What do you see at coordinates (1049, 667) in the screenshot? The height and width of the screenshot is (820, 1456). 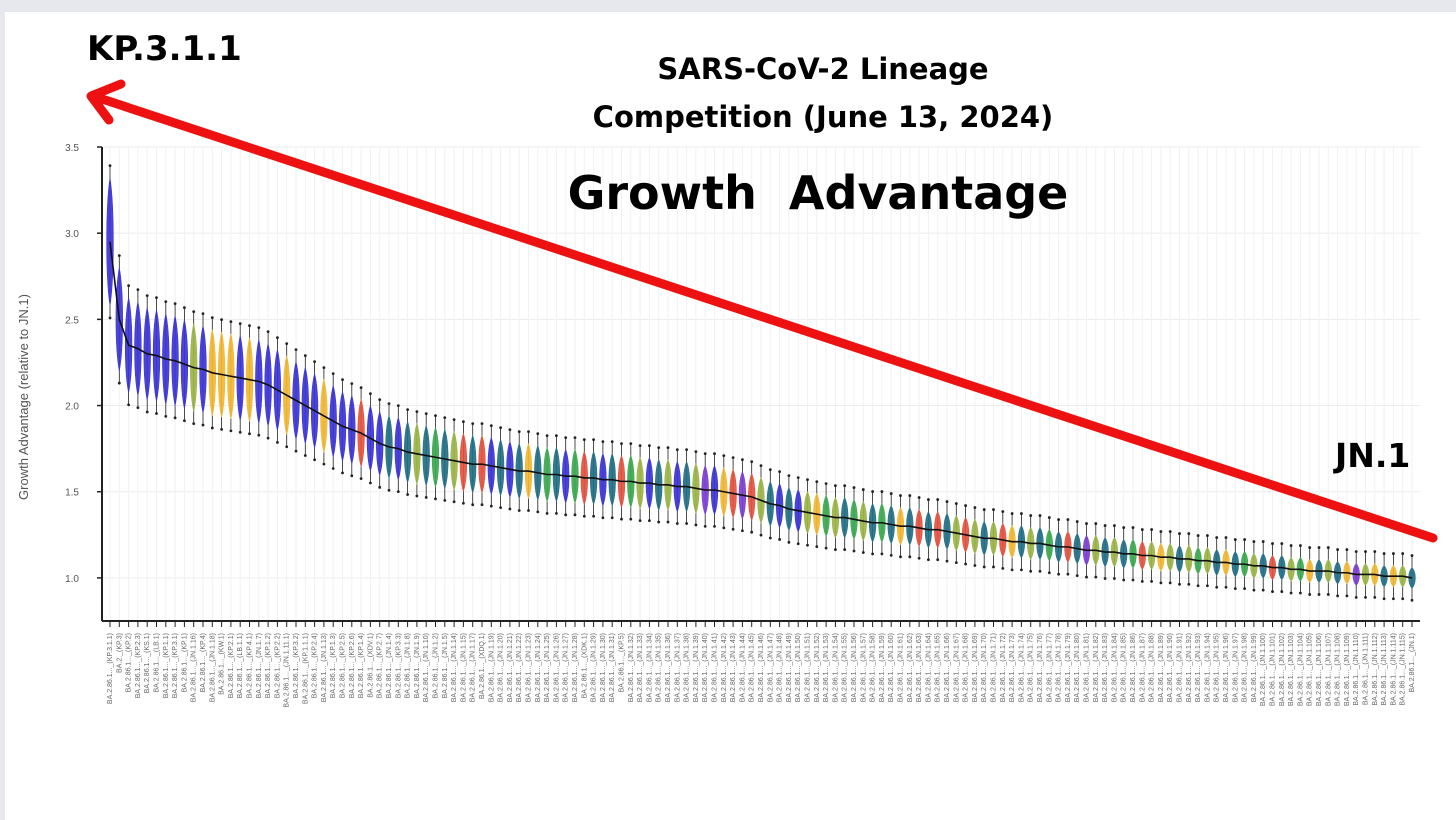 I see `x-tick-label: BA.2.86.1..._(JN.1.77)` at bounding box center [1049, 667].